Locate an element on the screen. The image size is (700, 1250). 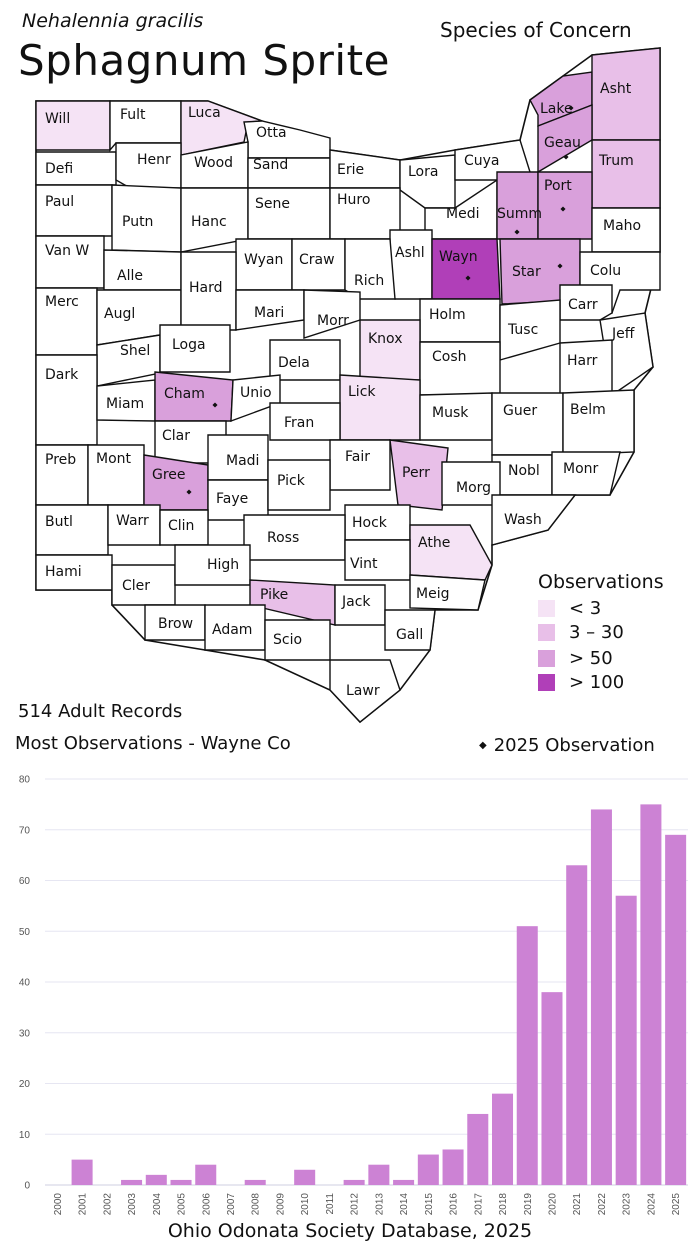
records-count: 514 Adult Records is located at coordinates (100, 711).